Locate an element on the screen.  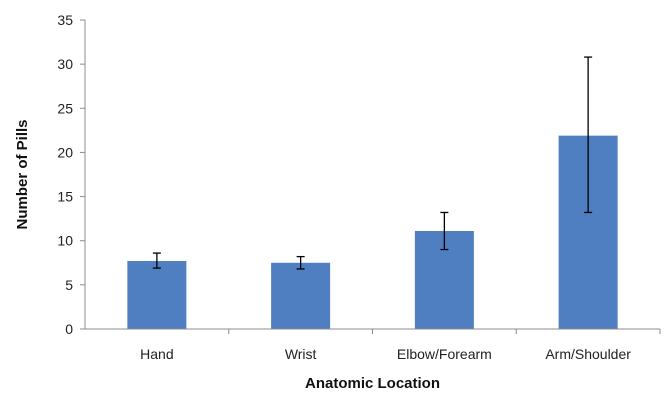
y-tick-label: 35 is located at coordinates (65, 20).